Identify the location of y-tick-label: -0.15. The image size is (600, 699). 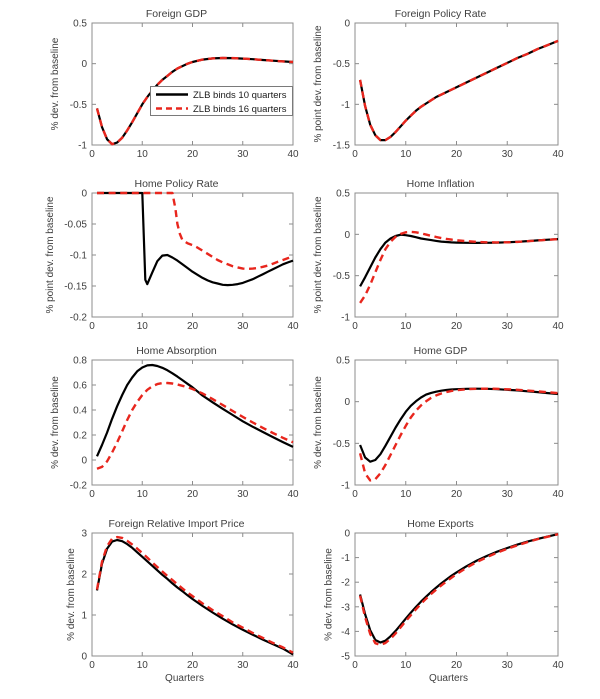
(75, 287).